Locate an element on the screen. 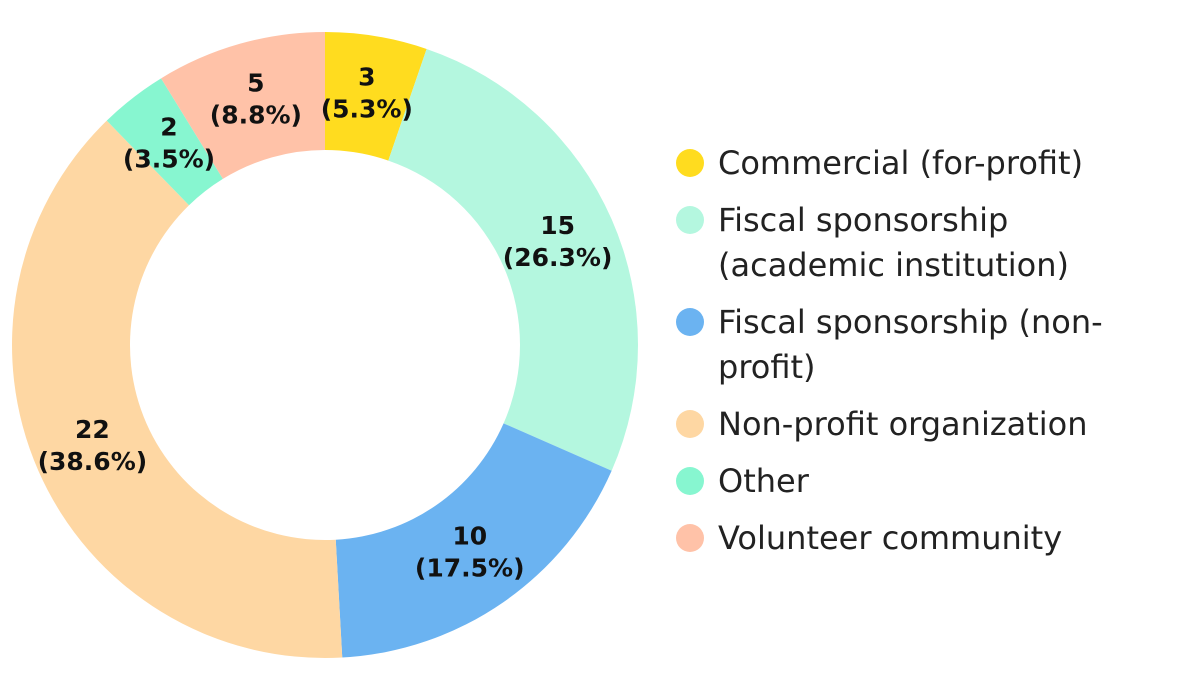 The height and width of the screenshot is (684, 1200). legend-label: Non-profit organization is located at coordinates (903, 424).